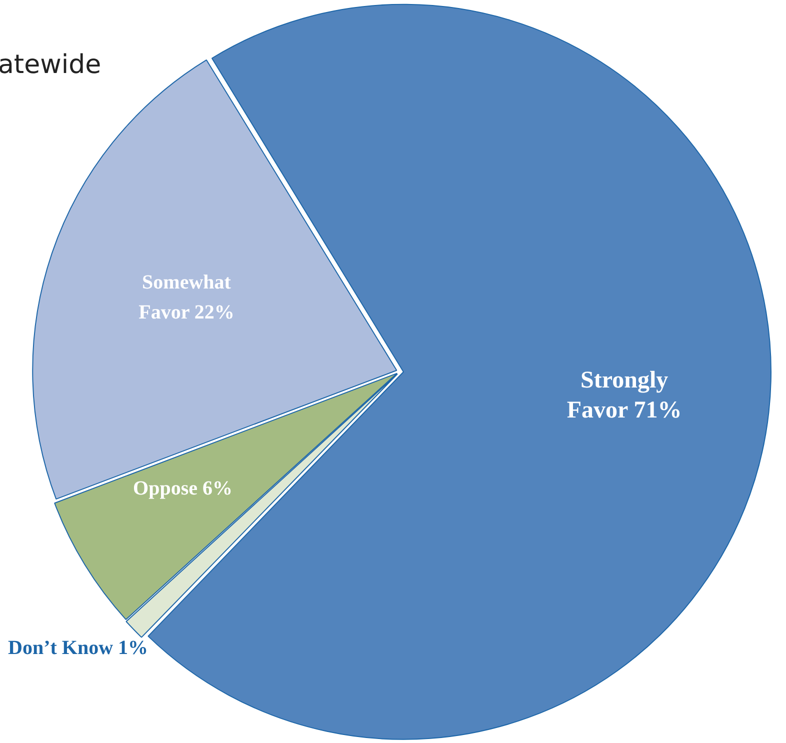 This screenshot has width=786, height=743. What do you see at coordinates (78, 647) in the screenshot?
I see `slice-label: Don’t Know 1%` at bounding box center [78, 647].